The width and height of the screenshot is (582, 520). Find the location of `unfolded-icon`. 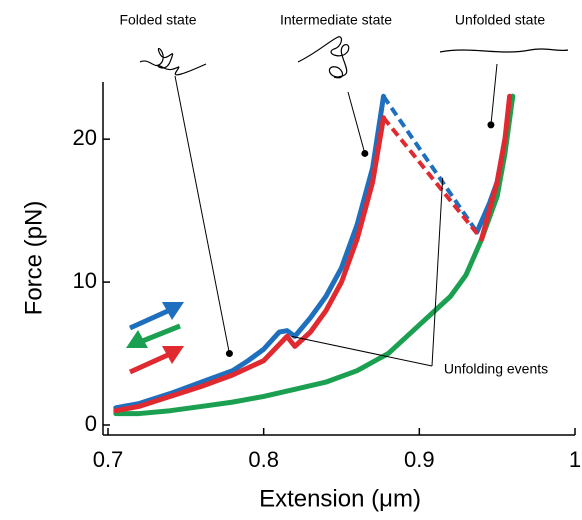

unfolded-icon is located at coordinates (504, 50).